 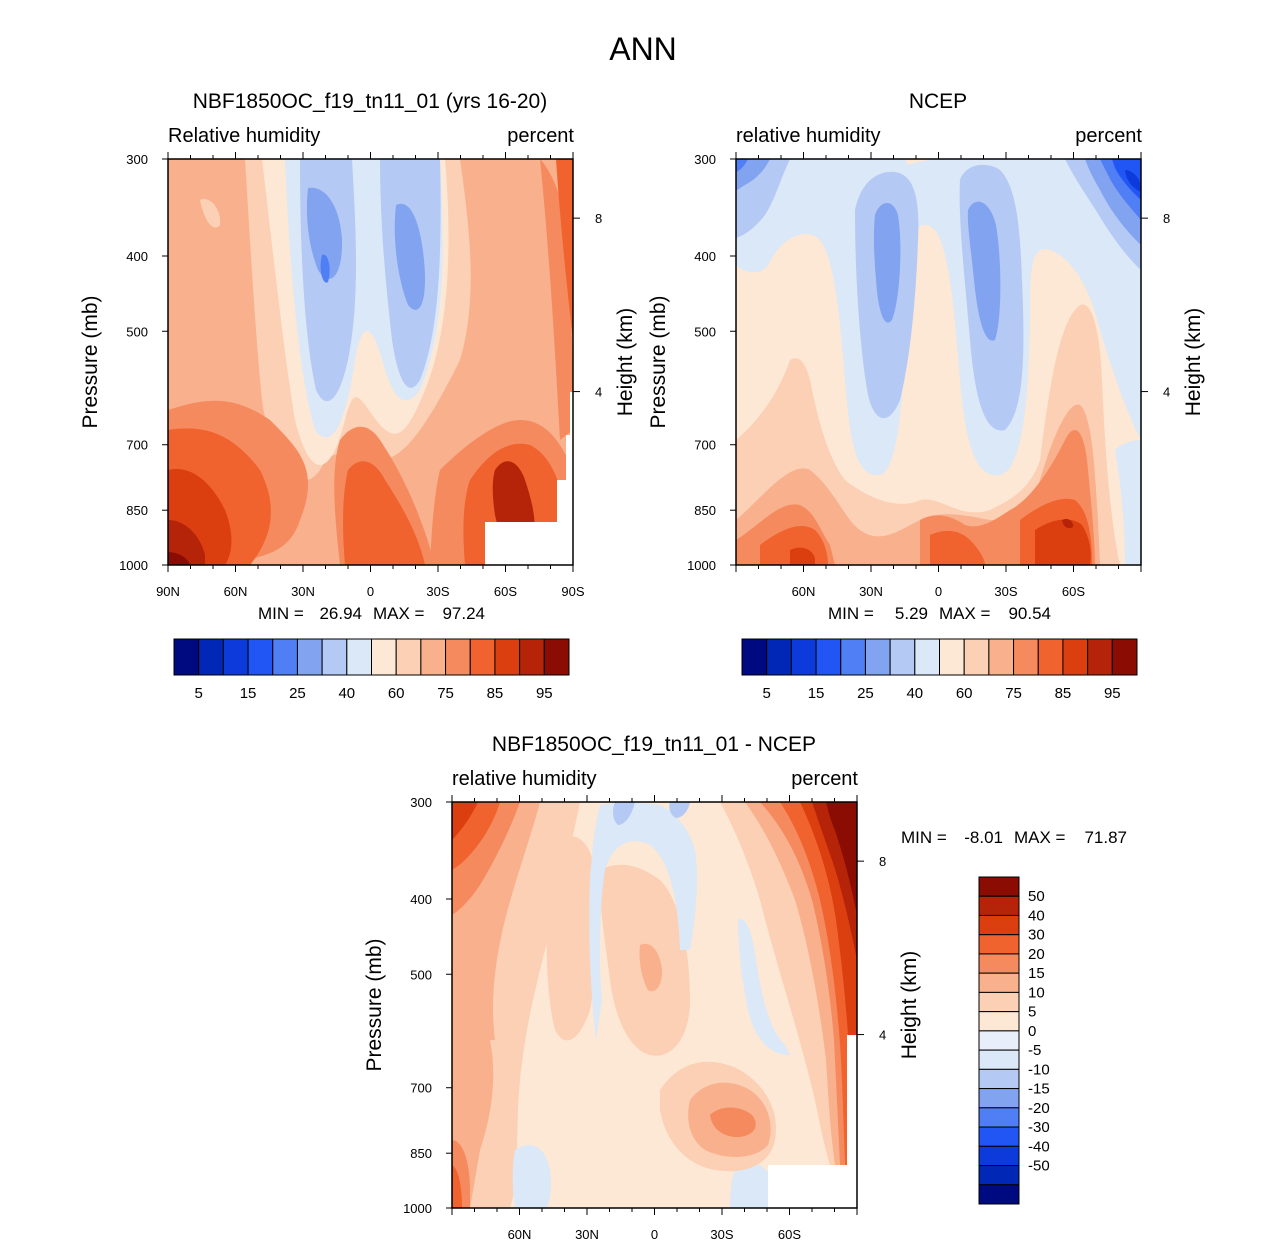 What do you see at coordinates (983, 837) in the screenshot?
I see `min-value: -8.01` at bounding box center [983, 837].